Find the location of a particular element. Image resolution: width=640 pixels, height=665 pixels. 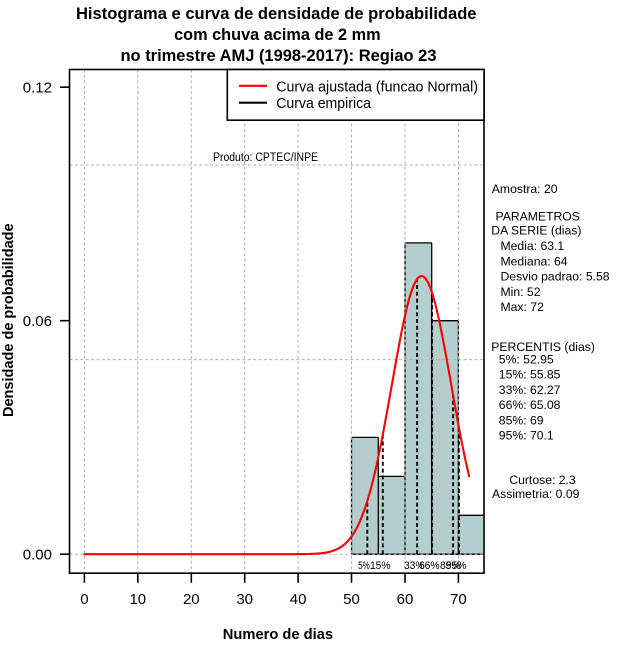

svg-text: 95% is located at coordinates (456, 566).